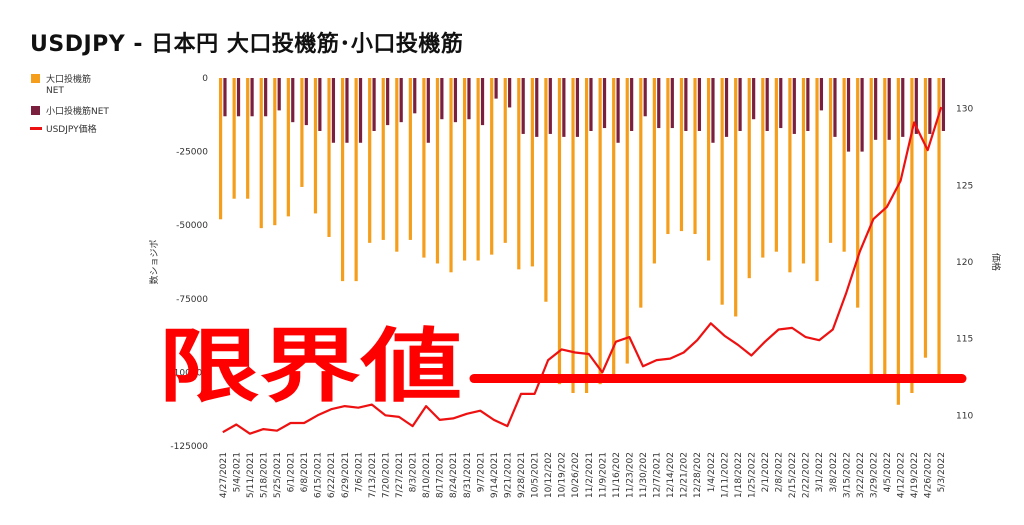 The height and width of the screenshot is (525, 1024). What do you see at coordinates (71, 129) in the screenshot?
I see `legend-label-2: USDJPY価格` at bounding box center [71, 129].